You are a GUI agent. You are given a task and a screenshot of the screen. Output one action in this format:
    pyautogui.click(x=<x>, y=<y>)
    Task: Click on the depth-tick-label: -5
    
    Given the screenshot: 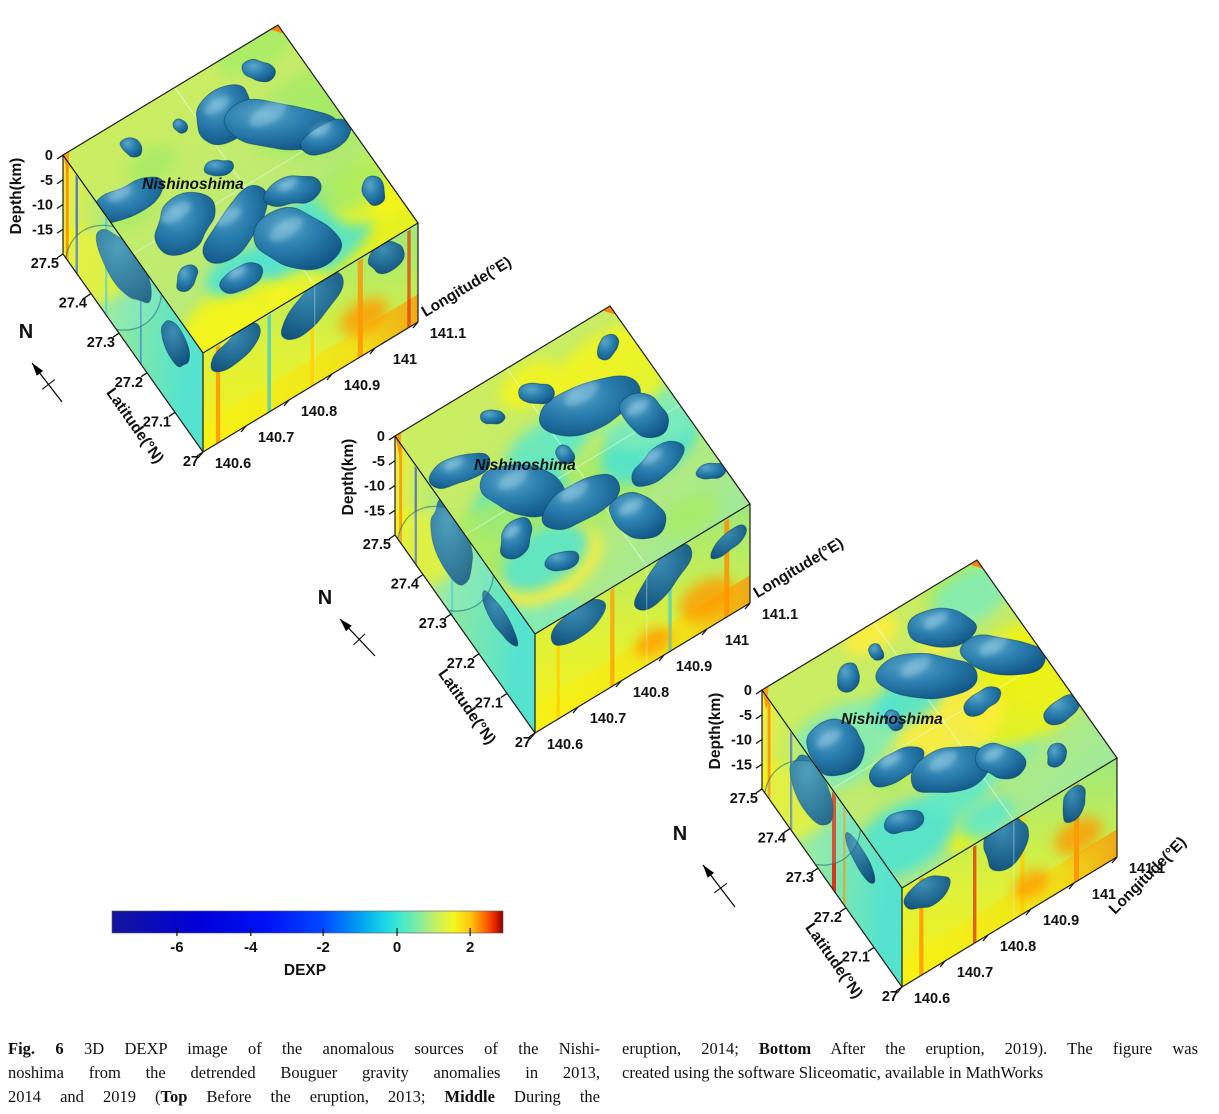 What is the action you would take?
    pyautogui.click(x=378, y=462)
    